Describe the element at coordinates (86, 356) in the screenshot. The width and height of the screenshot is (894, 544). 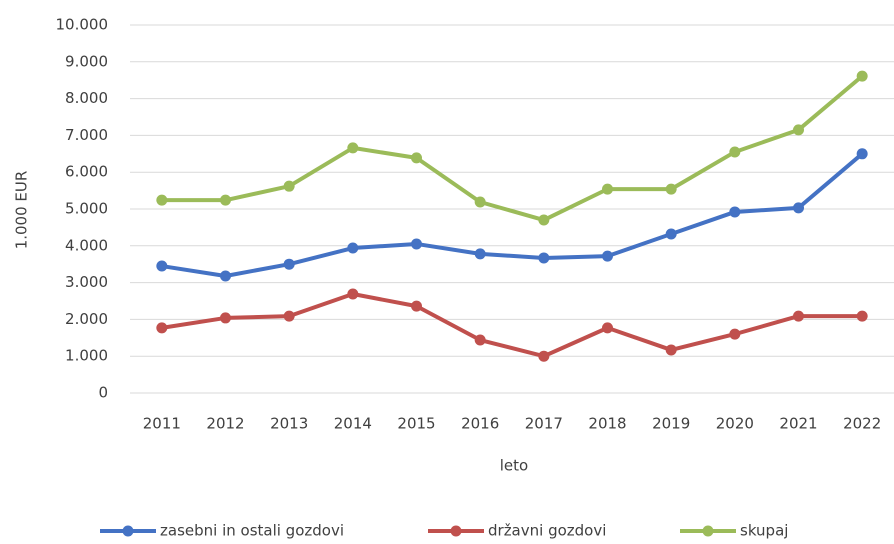
I see `y-tick-label: 1.000` at that location.